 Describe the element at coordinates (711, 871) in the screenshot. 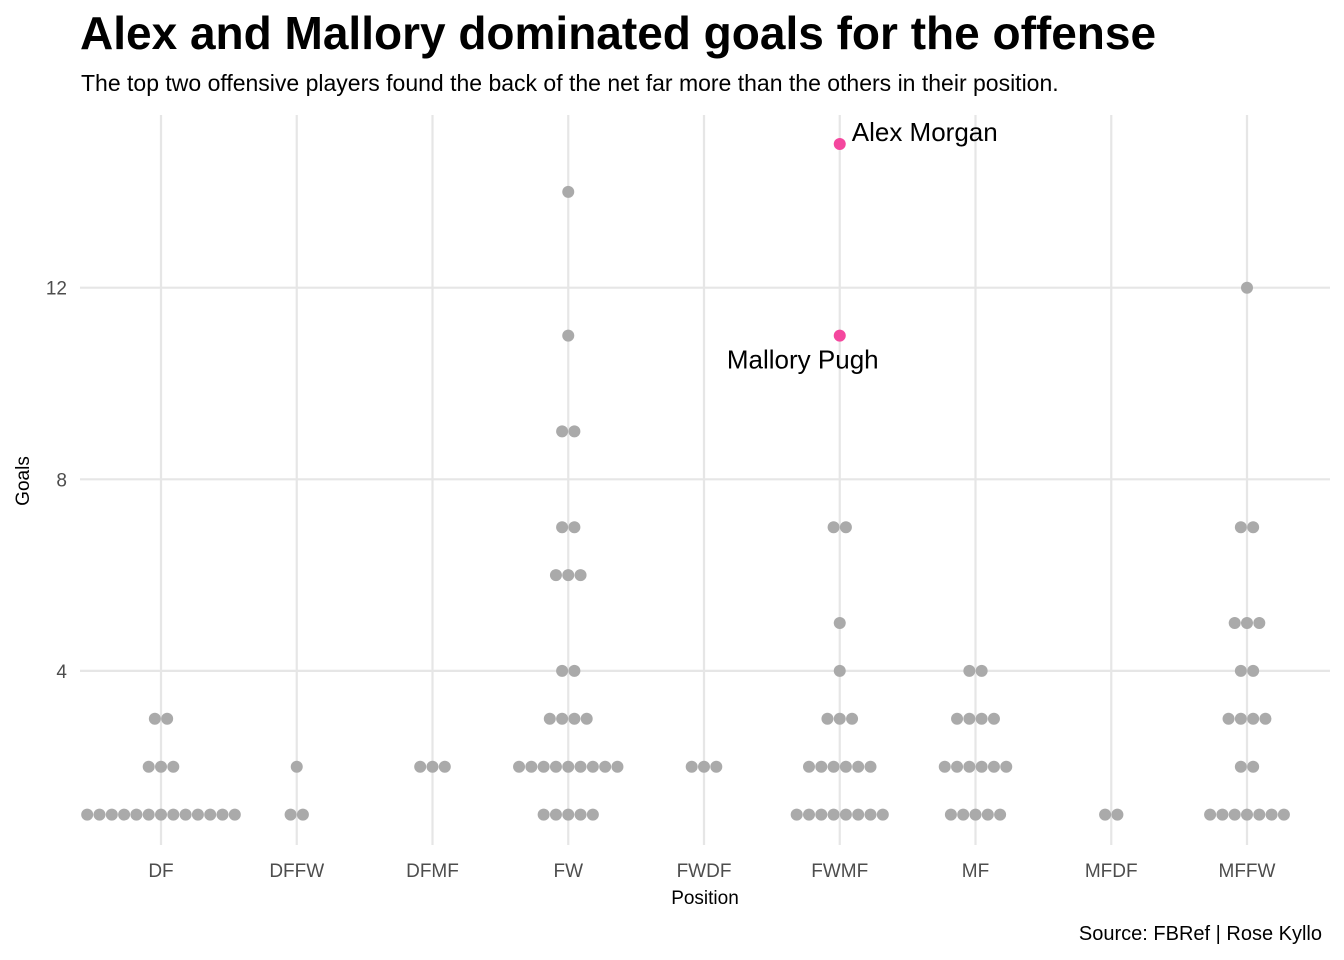

I see `x-axis-ticks: DF DFFW DFMF FW FWDF FWMF MF MFDF MFFW` at that location.